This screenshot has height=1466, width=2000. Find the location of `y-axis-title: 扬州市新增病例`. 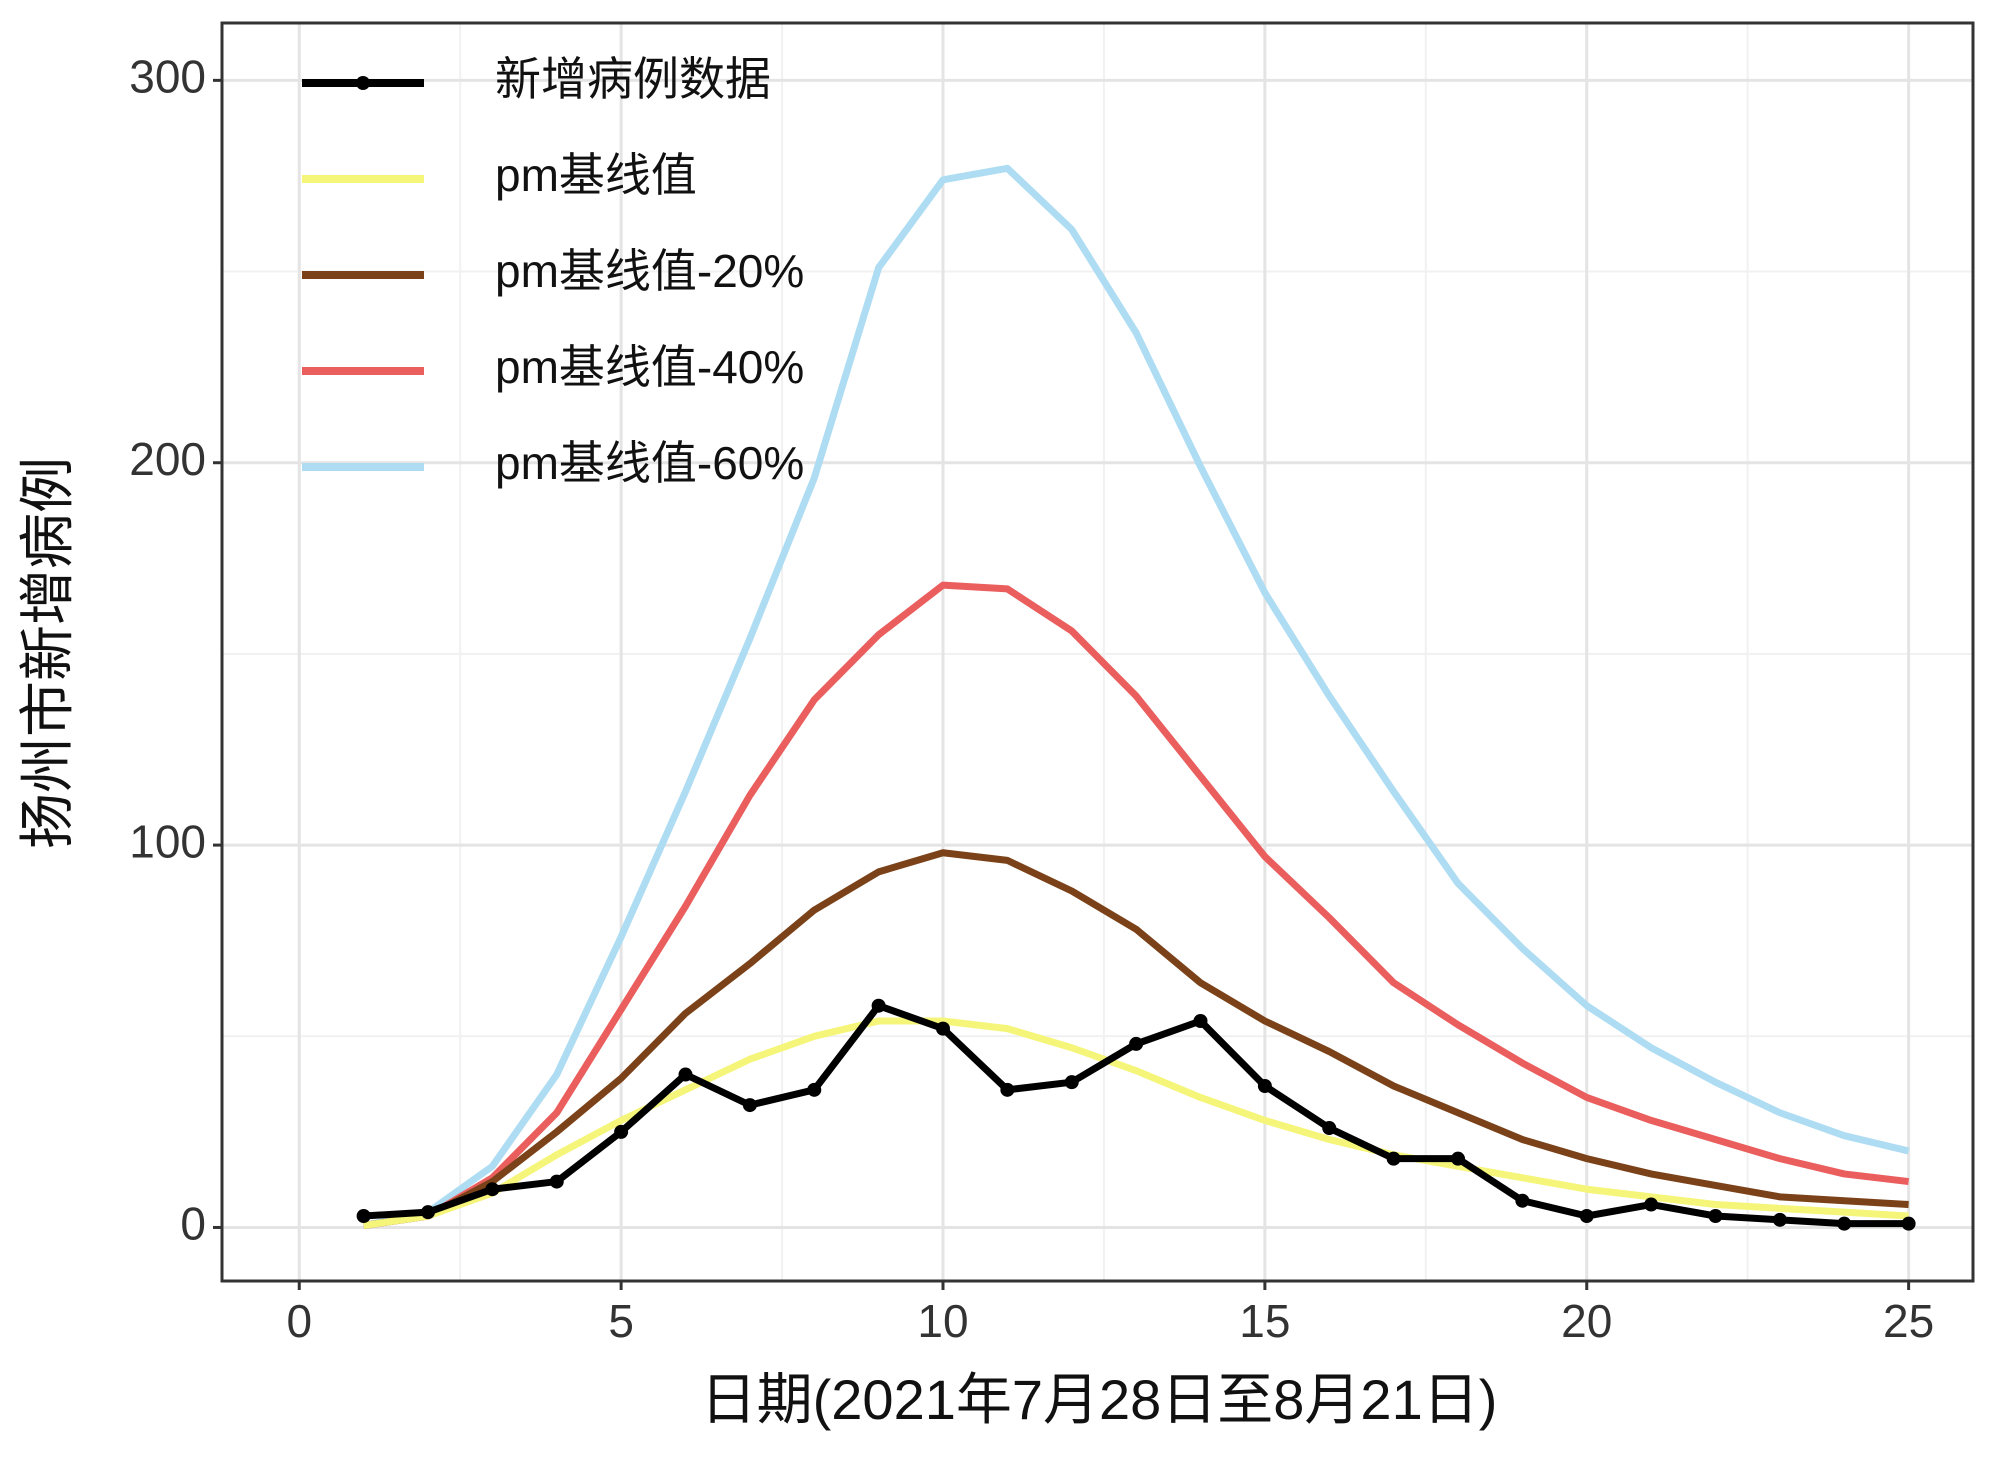

y-axis-title: 扬州市新增病例 is located at coordinates (47, 653).